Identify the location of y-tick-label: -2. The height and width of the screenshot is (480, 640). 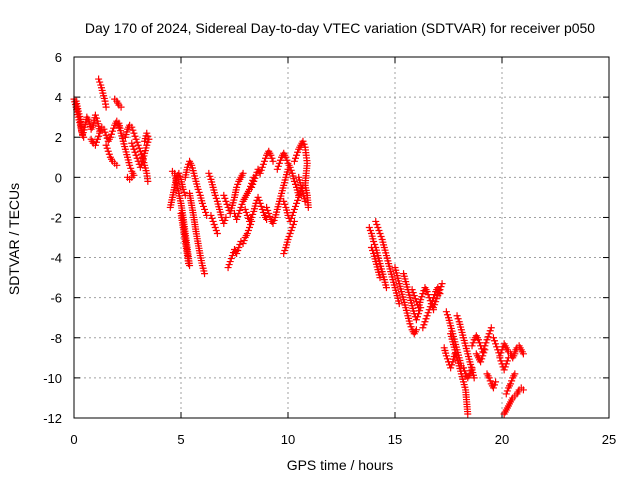
(56, 217).